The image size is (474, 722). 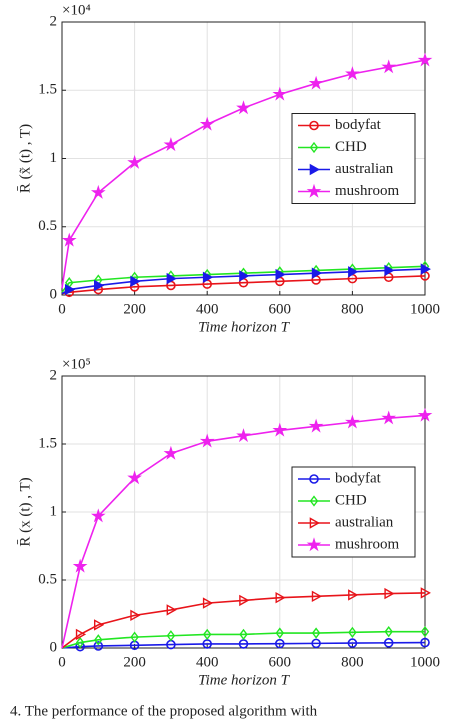 What do you see at coordinates (76, 10) in the screenshot?
I see `y-multiplier: ×10⁴` at bounding box center [76, 10].